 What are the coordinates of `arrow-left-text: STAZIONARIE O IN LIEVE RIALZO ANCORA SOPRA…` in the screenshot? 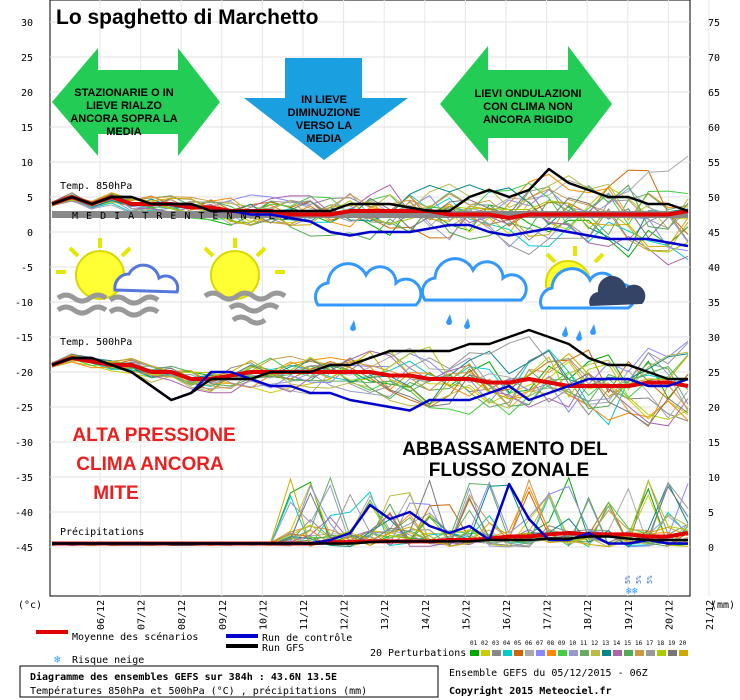 It's located at (123, 112).